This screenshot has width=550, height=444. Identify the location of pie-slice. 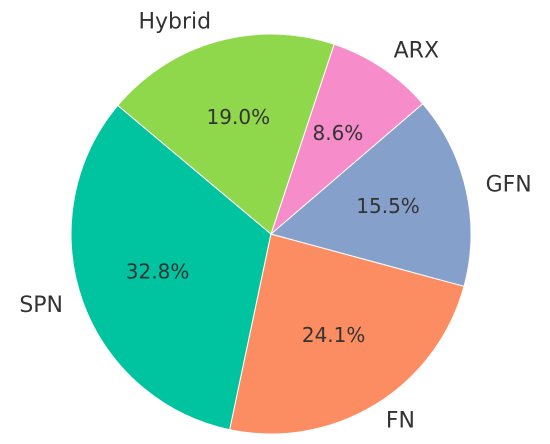
(346, 139).